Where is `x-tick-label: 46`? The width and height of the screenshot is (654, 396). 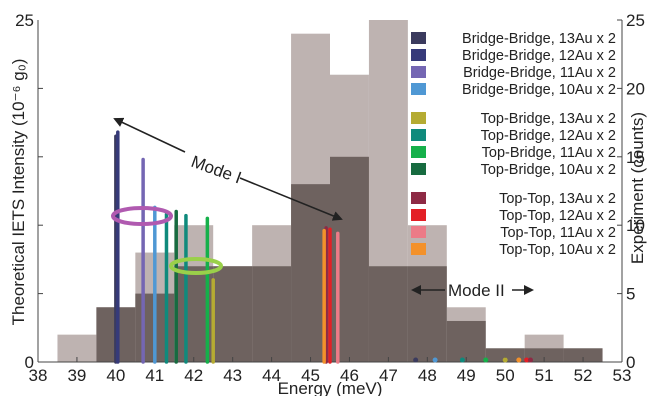 x-tick-label: 46 is located at coordinates (349, 375).